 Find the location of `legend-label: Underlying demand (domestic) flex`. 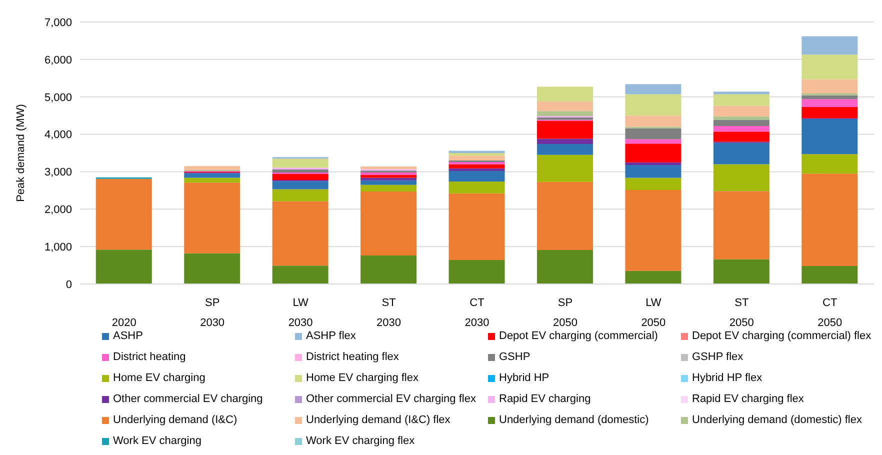

legend-label: Underlying demand (domestic) flex is located at coordinates (777, 420).